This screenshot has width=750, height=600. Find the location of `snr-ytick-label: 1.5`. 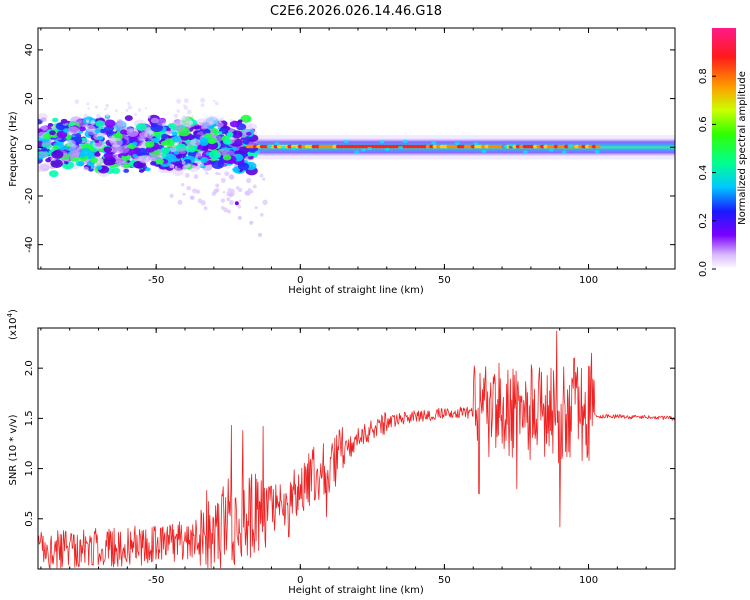

snr-ytick-label: 1.5 is located at coordinates (29, 418).